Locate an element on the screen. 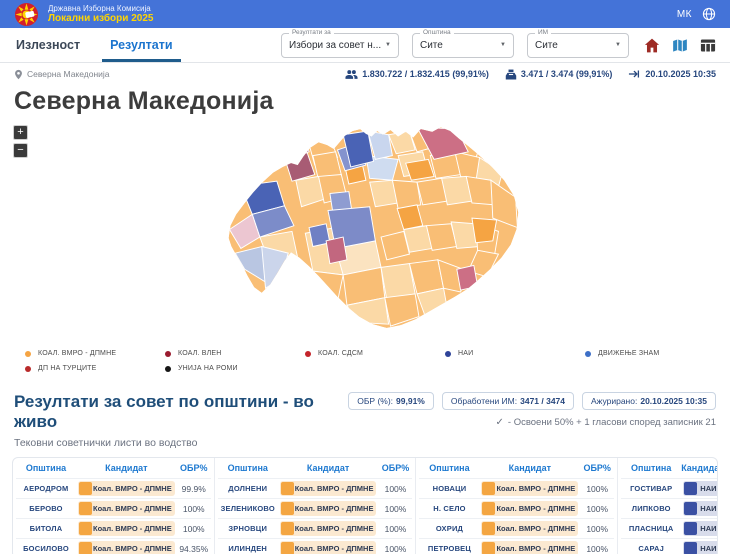 This screenshot has height=554, width=730. legend-label: ДВИЖЕЊЕ ЗНАМ is located at coordinates (629, 353).